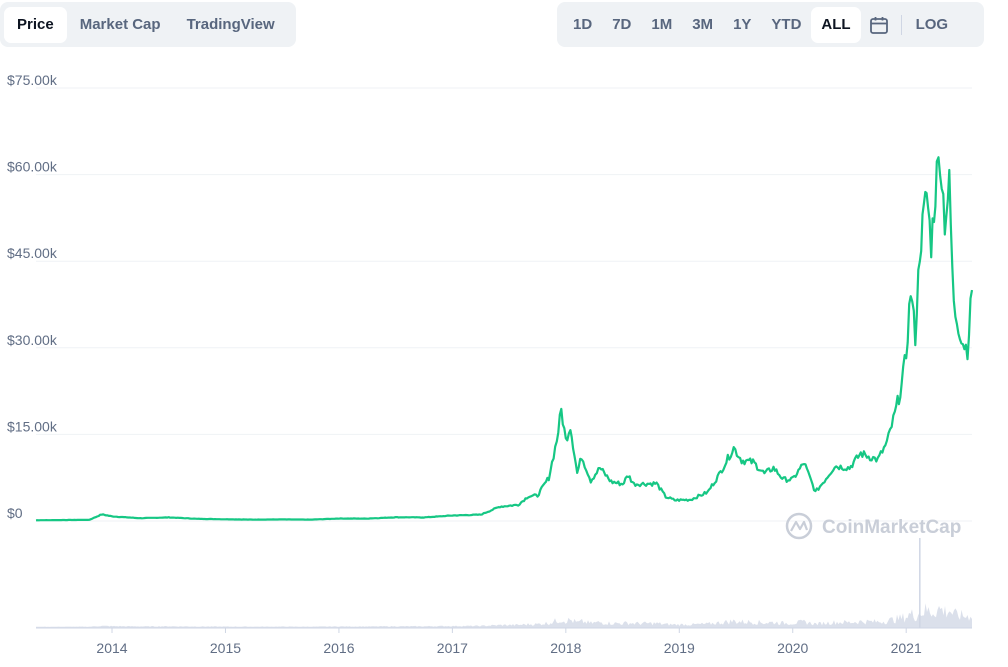 The image size is (1008, 667). What do you see at coordinates (32, 296) in the screenshot?
I see `y-axis-labels: $75.00k $60.00k $45.00k $30.00k $15.00k $0` at bounding box center [32, 296].